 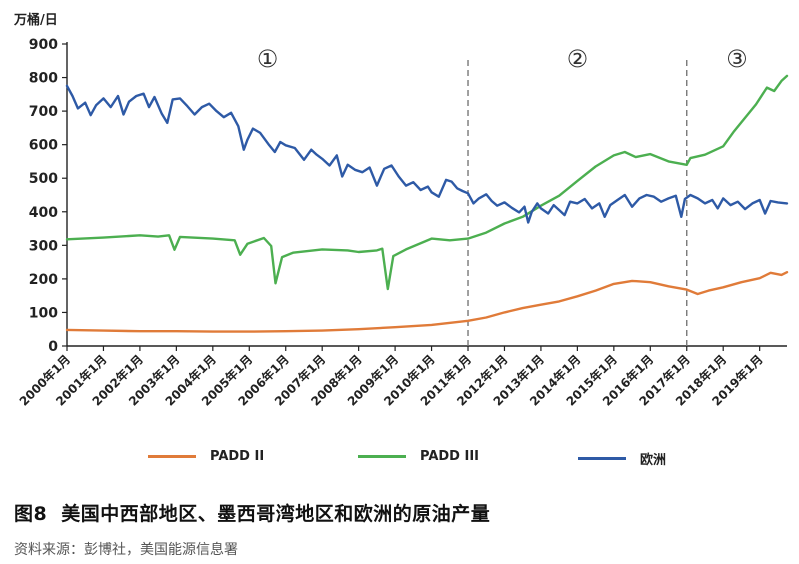 What do you see at coordinates (43, 112) in the screenshot?
I see `y-tick-label: 700` at bounding box center [43, 112].